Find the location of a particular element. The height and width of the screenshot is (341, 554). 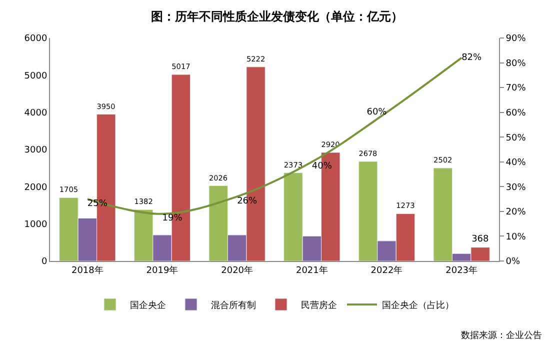

y-tick-label: 1000 is located at coordinates (36, 225).